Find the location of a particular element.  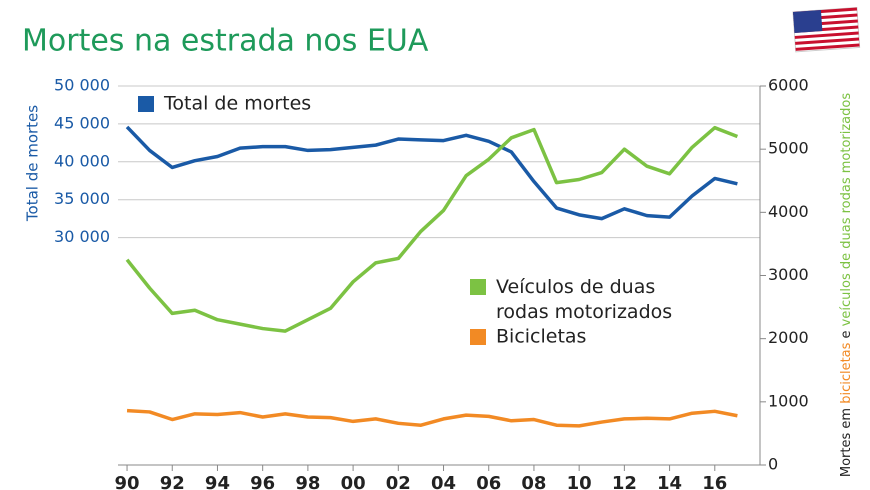

x-tick-label: 08 is located at coordinates (533, 481).